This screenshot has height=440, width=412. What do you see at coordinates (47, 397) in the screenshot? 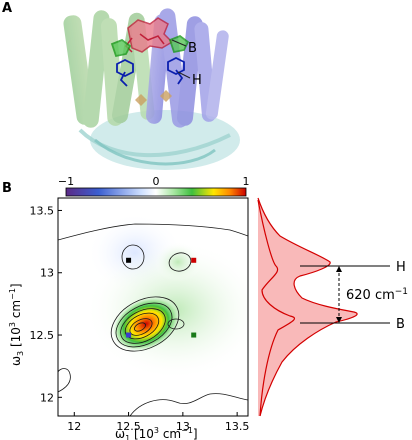
I see `y-tick-label: 12` at bounding box center [47, 397].